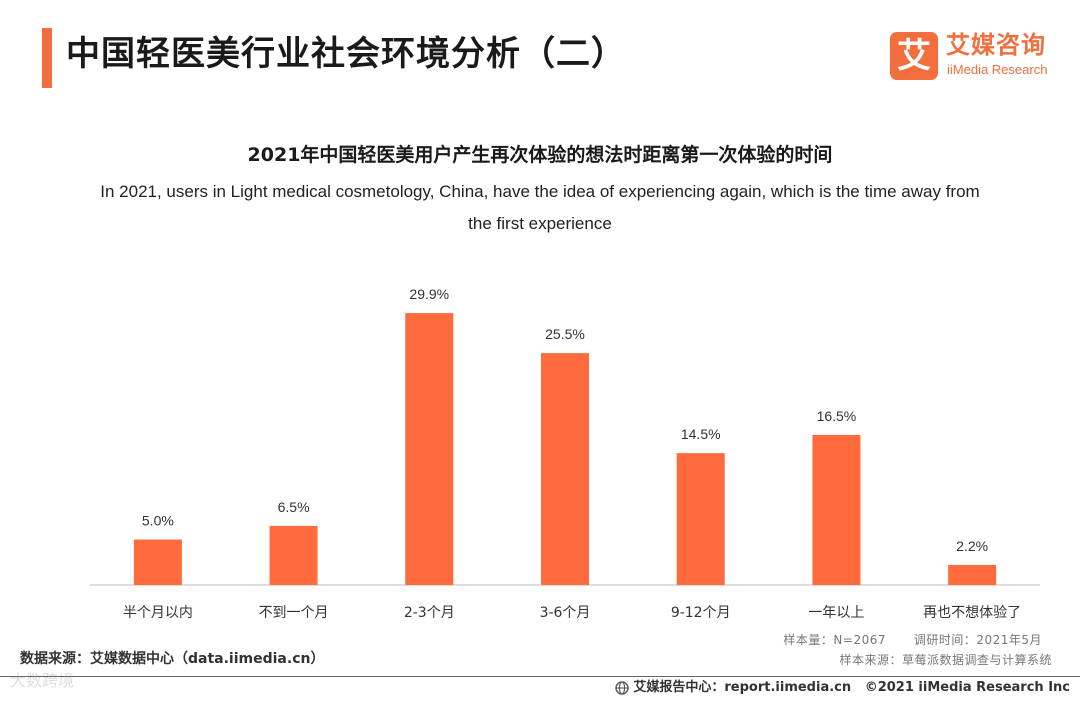 This screenshot has height=702, width=1080. What do you see at coordinates (701, 434) in the screenshot?
I see `data-label-4: 14.5%` at bounding box center [701, 434].